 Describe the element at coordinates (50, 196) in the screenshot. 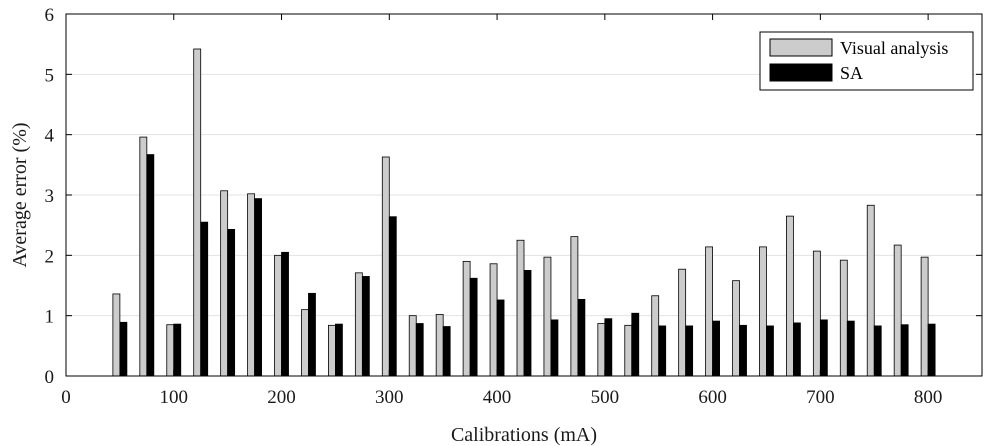

I see `y-tick-label: 3` at that location.